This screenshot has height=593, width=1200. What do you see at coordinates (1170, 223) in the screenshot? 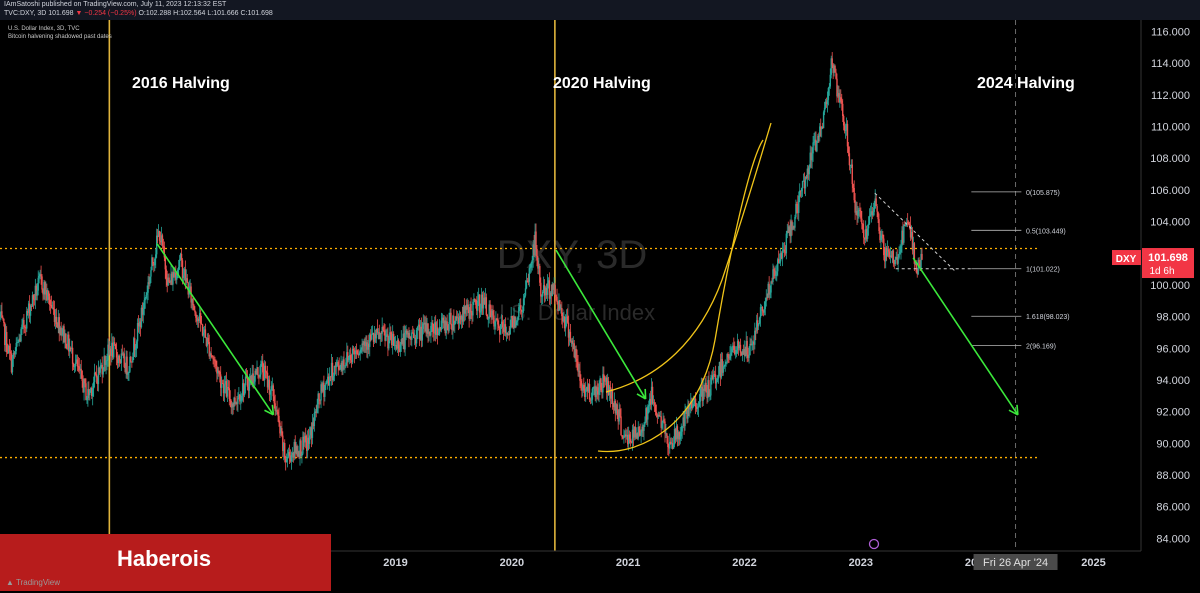
I see `y-tick-label: 104.000` at bounding box center [1170, 223].